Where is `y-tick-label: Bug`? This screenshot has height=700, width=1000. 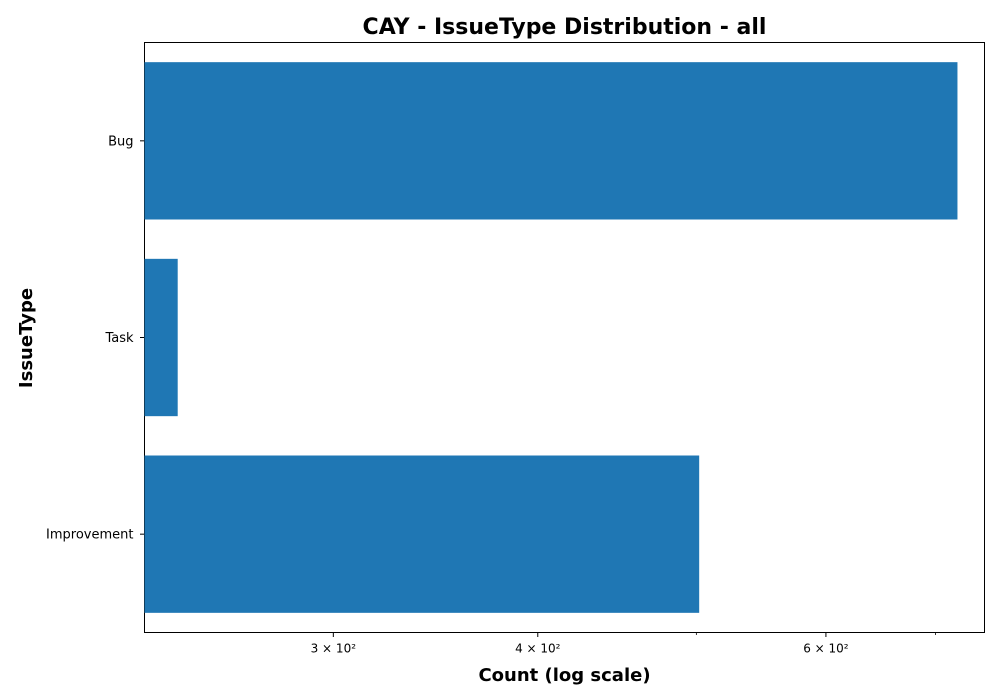
y-tick-label: Bug is located at coordinates (120, 141).